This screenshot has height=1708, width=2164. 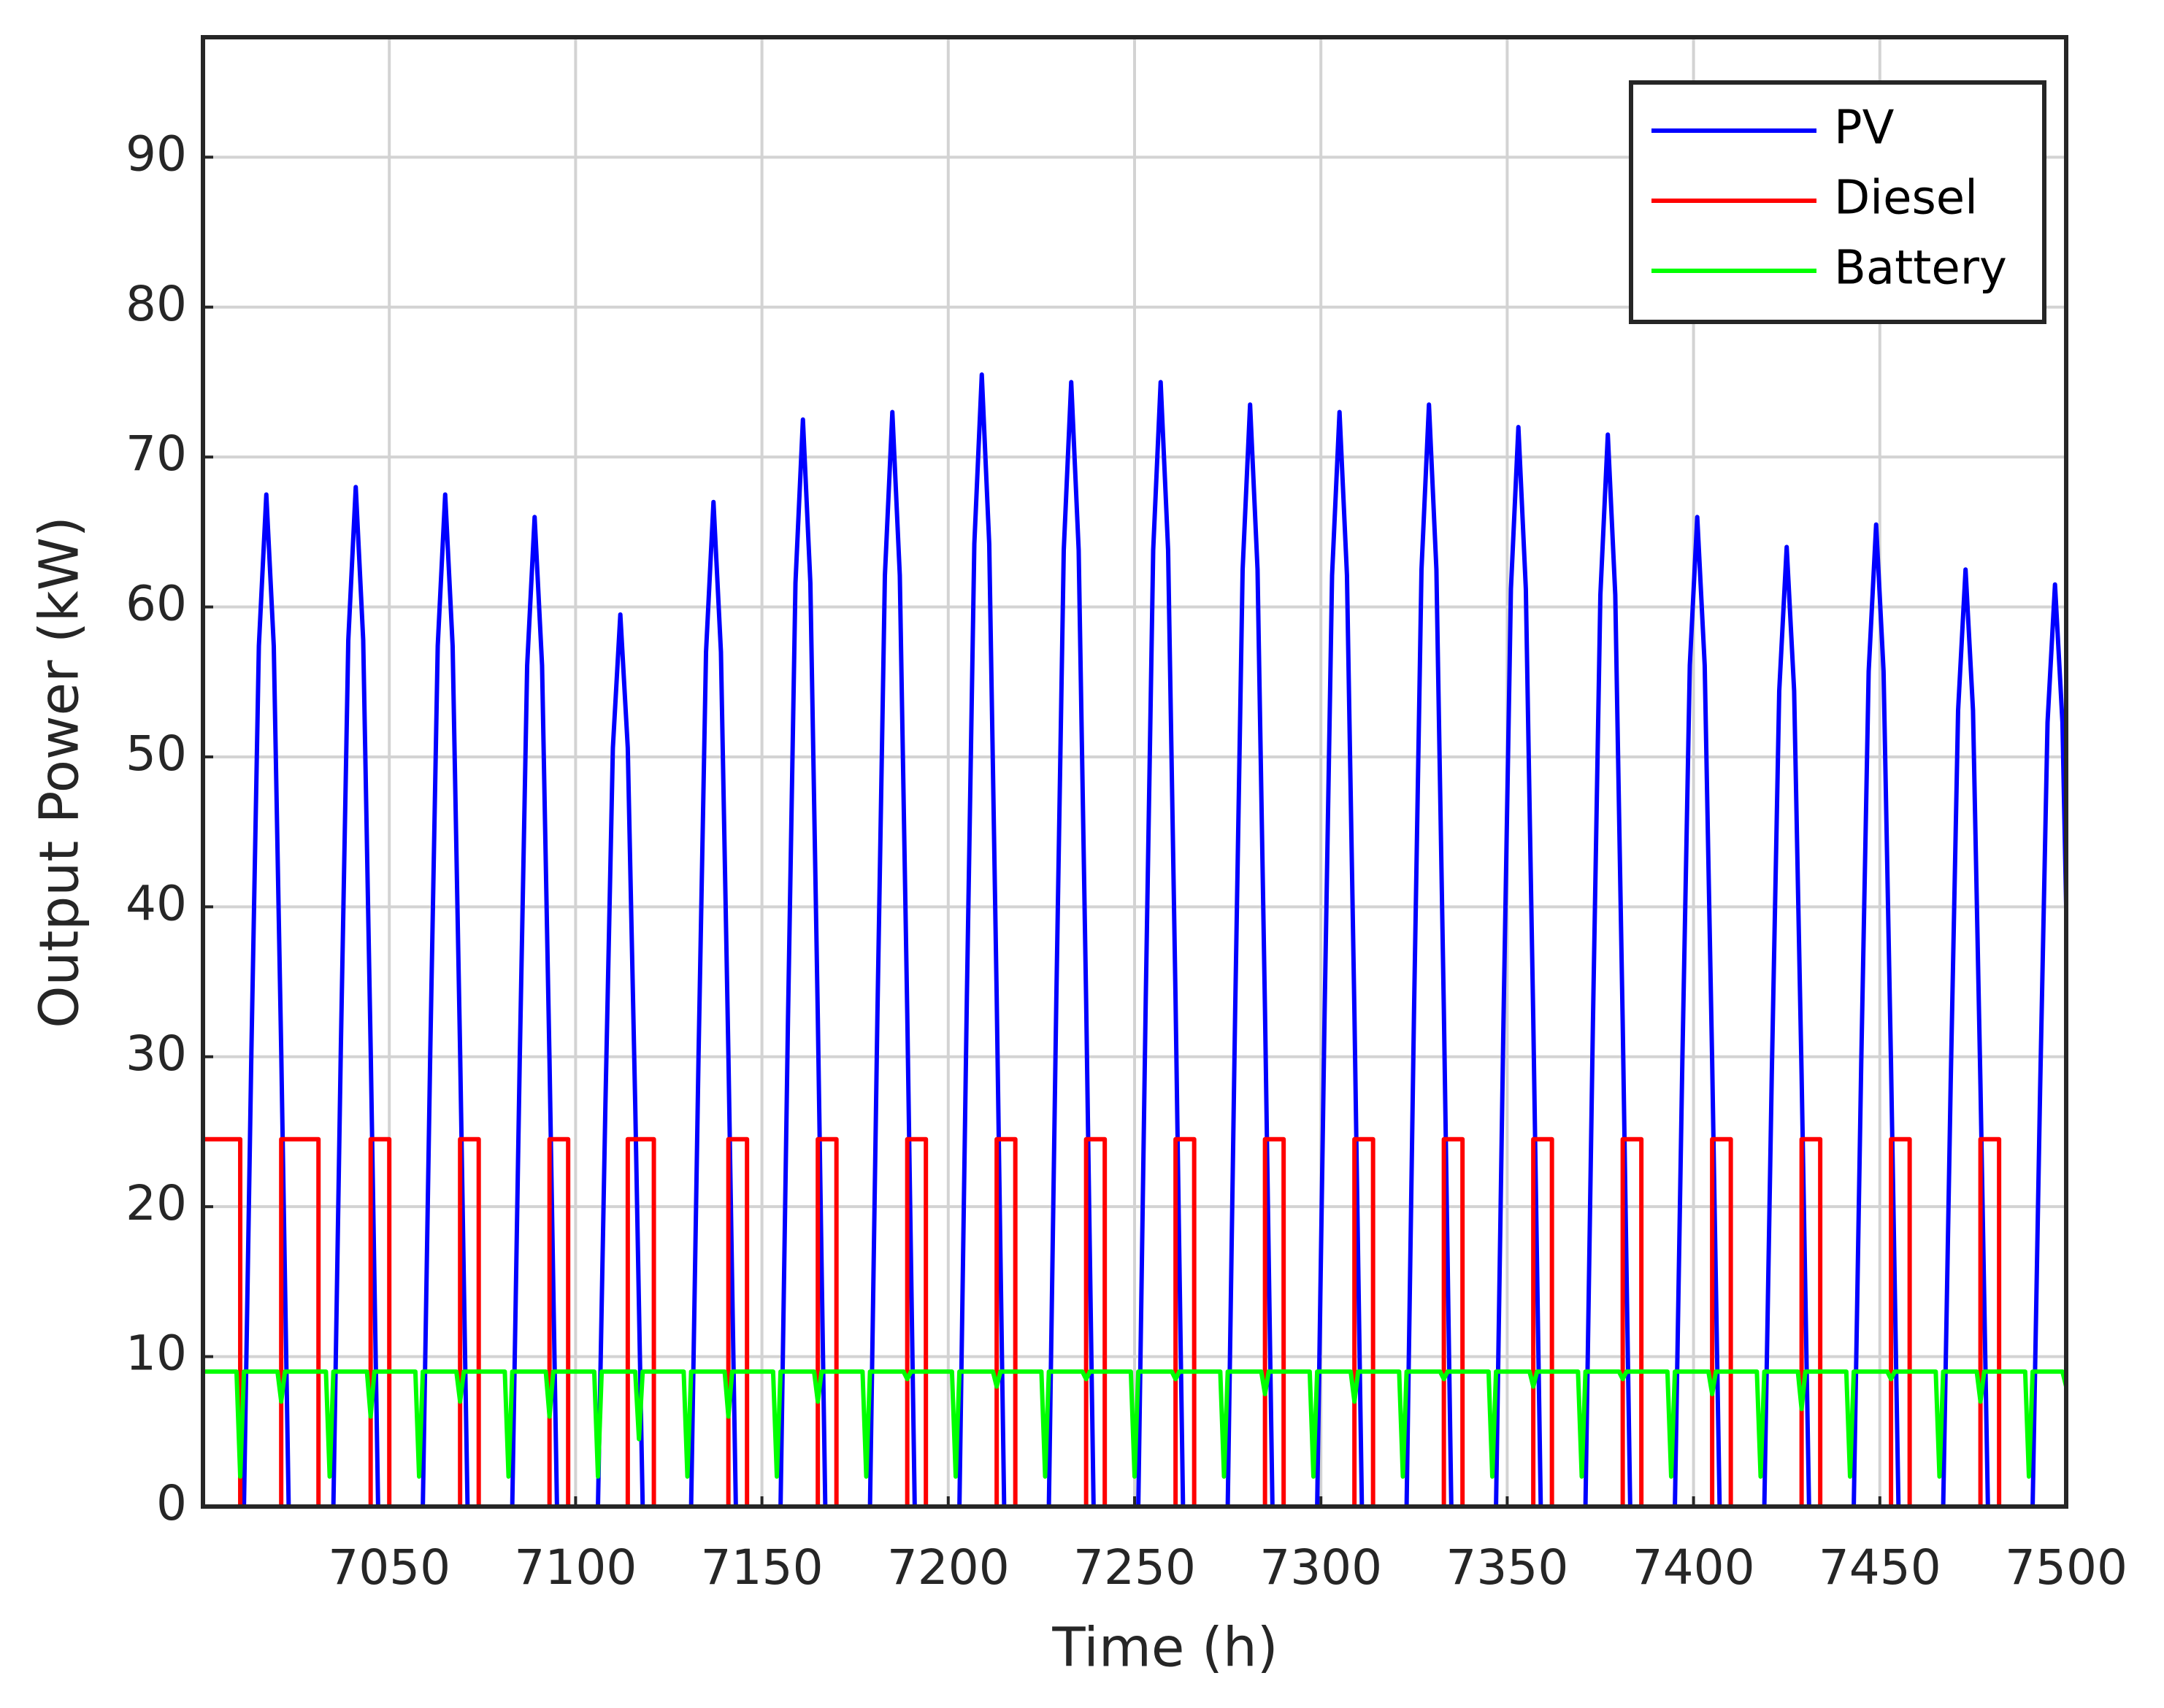 What do you see at coordinates (1134, 1567) in the screenshot?
I see `x-tick-label: 7250` at bounding box center [1134, 1567].